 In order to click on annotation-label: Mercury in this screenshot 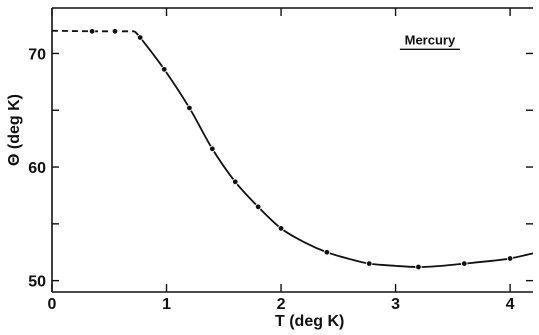, I will do `click(430, 39)`.